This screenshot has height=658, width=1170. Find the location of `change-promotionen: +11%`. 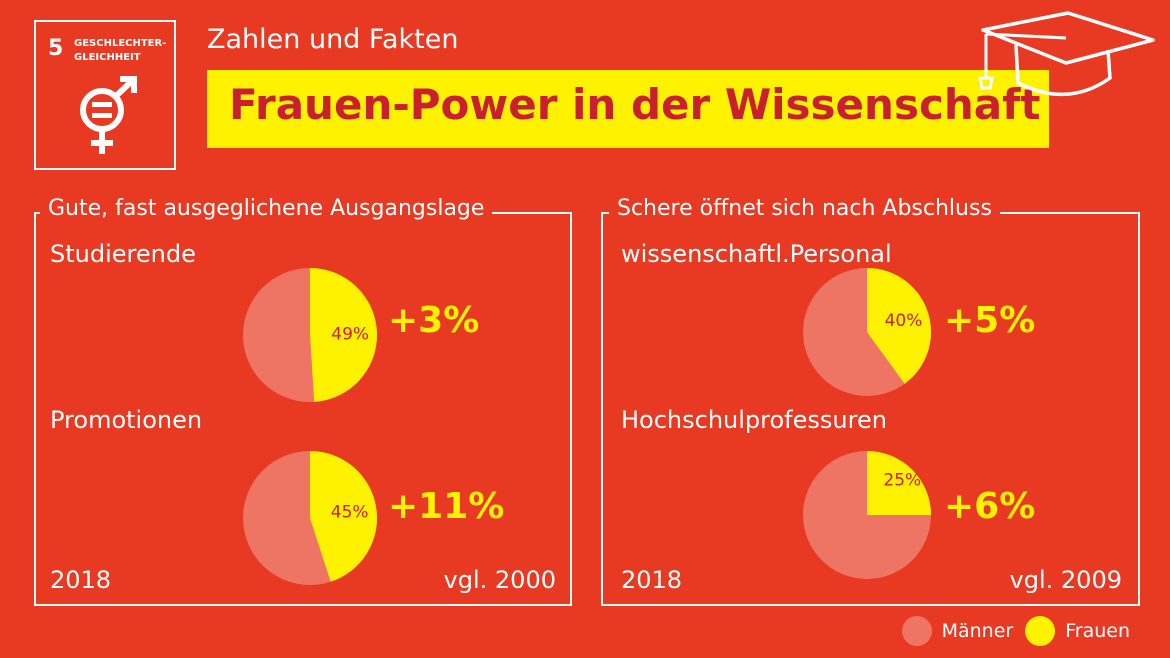

change-promotionen: +11% is located at coordinates (446, 506).